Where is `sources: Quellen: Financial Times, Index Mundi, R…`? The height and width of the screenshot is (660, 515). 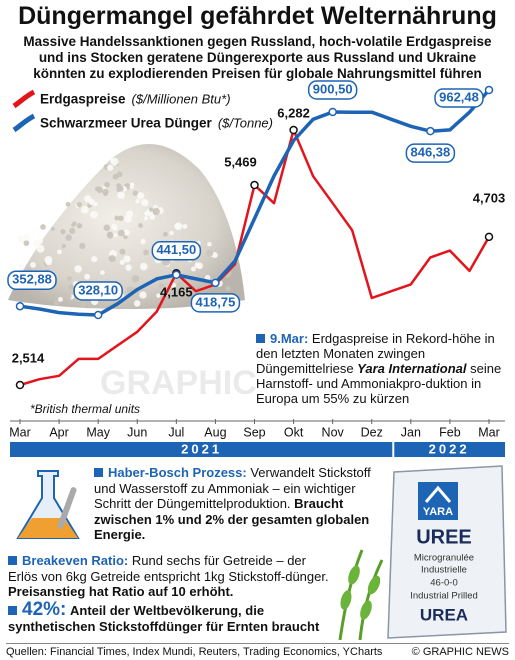
sources: Quellen: Financial Times, Index Mundi, R… is located at coordinates (194, 652).